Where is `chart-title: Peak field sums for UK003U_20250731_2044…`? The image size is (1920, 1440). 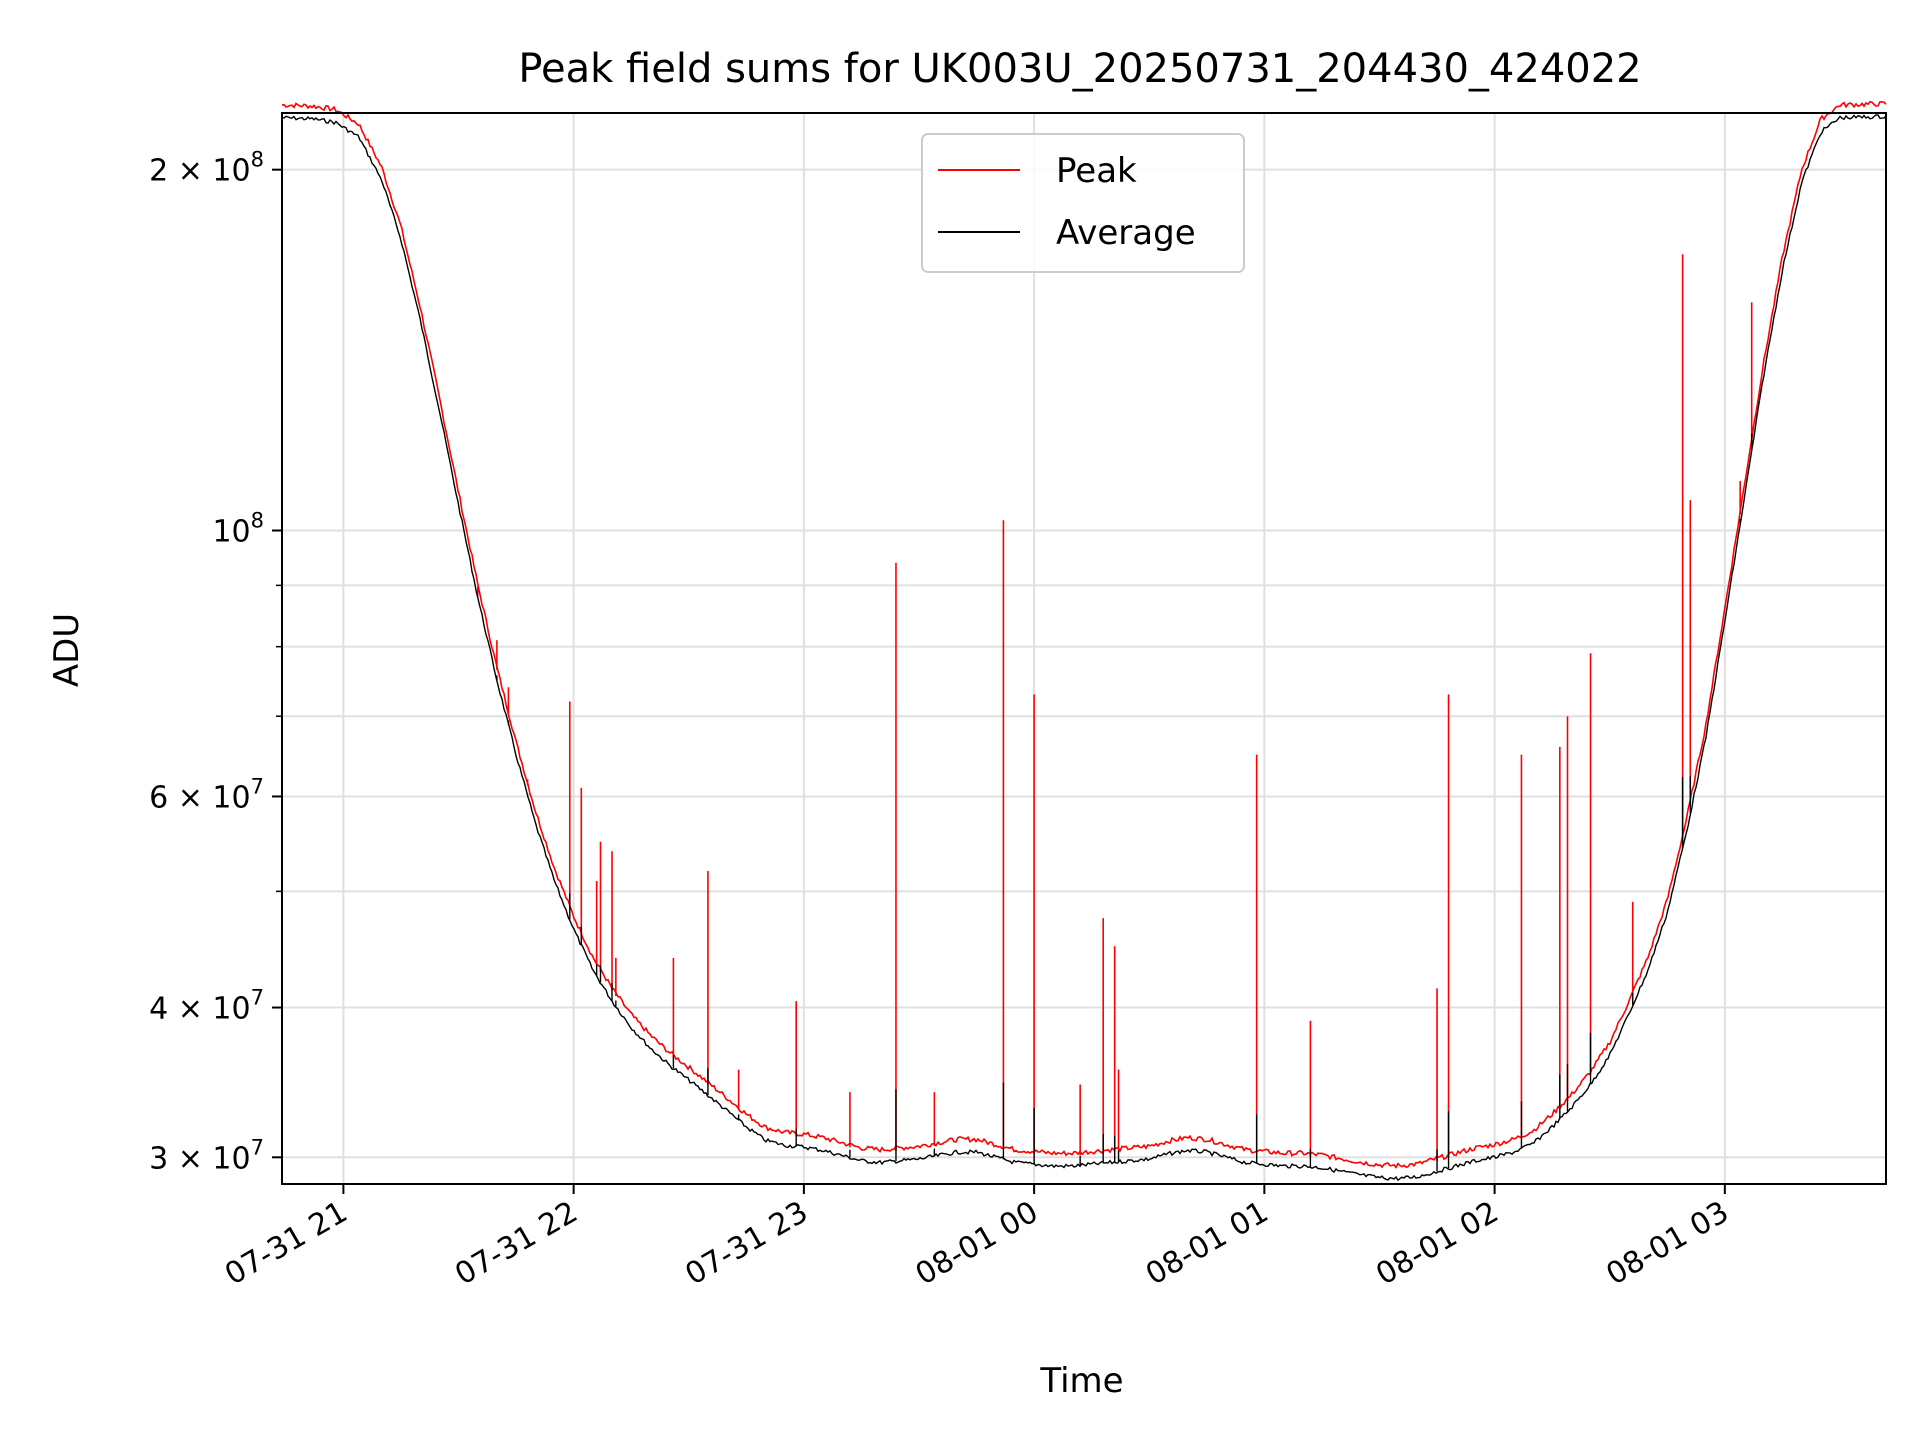
chart-title: Peak field sums for UK003U_20250731_2044… is located at coordinates (1079, 69).